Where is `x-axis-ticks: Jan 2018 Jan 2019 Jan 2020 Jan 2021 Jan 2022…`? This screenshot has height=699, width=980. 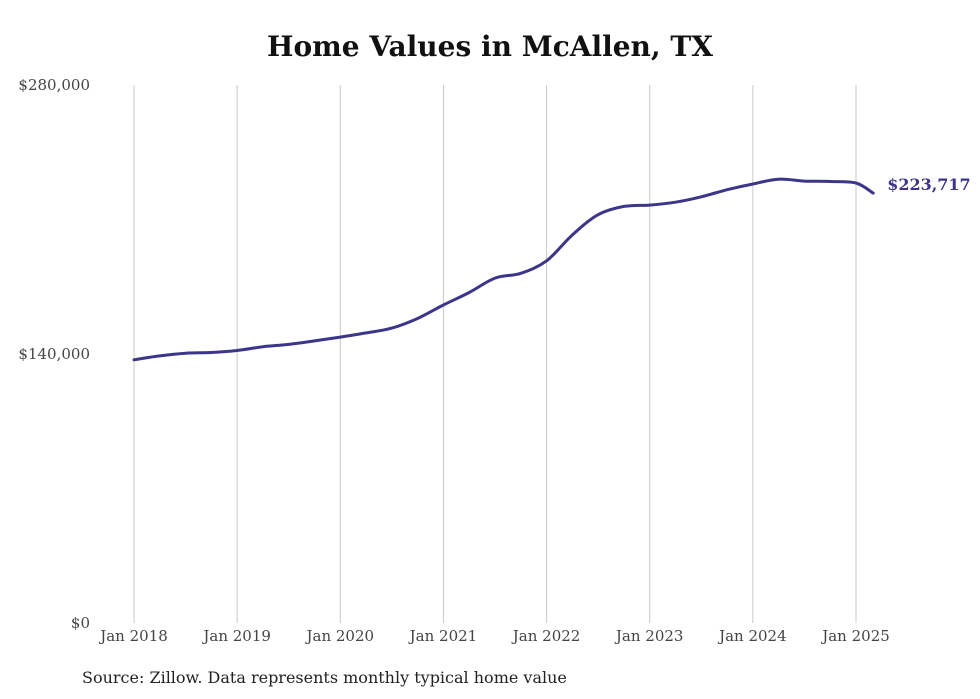 x-axis-ticks: Jan 2018 Jan 2019 Jan 2020 Jan 2021 Jan 2022… is located at coordinates (494, 636).